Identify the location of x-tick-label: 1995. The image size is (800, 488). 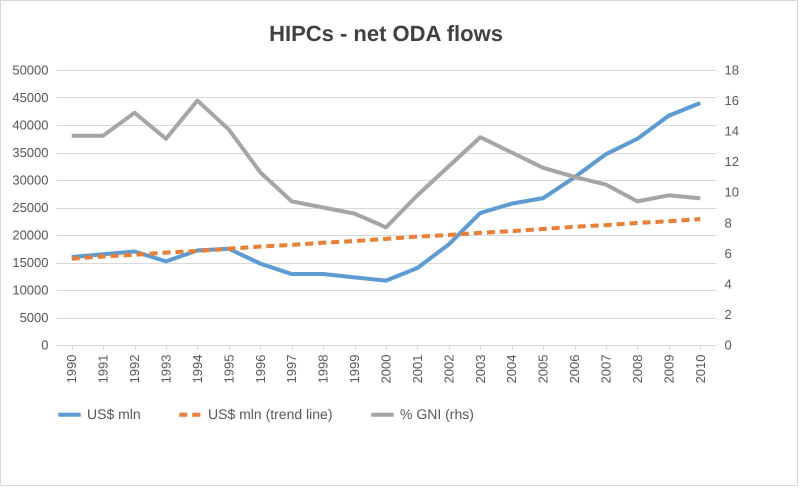
(228, 369).